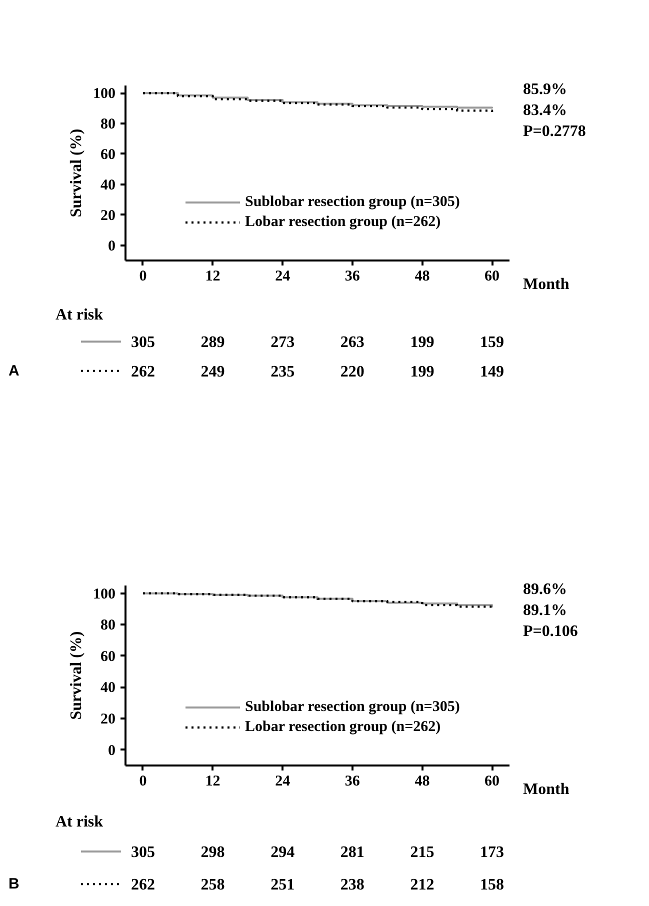  I want to click on text: 173, so click(492, 853).